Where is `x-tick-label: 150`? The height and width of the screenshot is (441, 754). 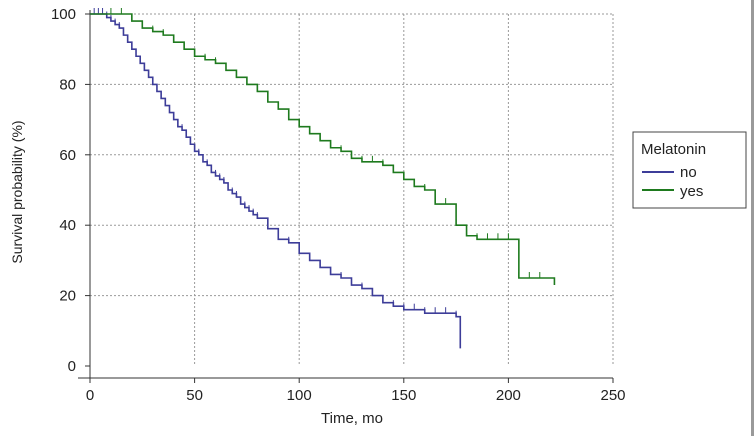
x-tick-label: 150 is located at coordinates (403, 395).